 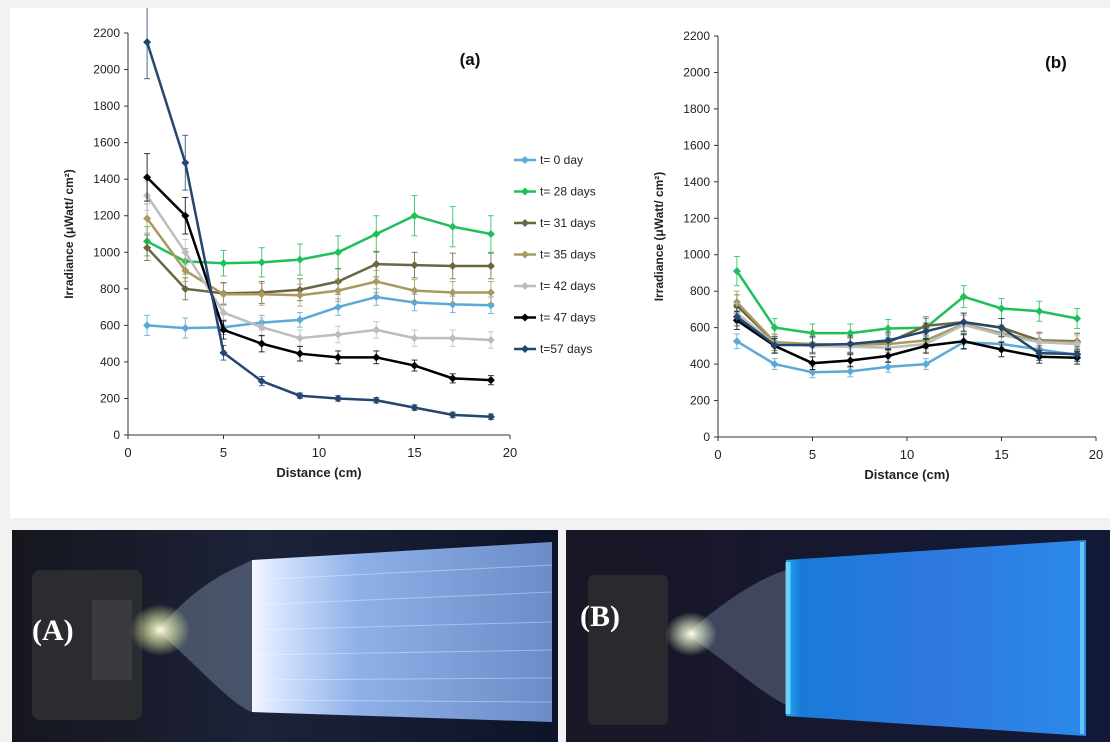 I want to click on photo-b-label: (B), so click(x=600, y=616).